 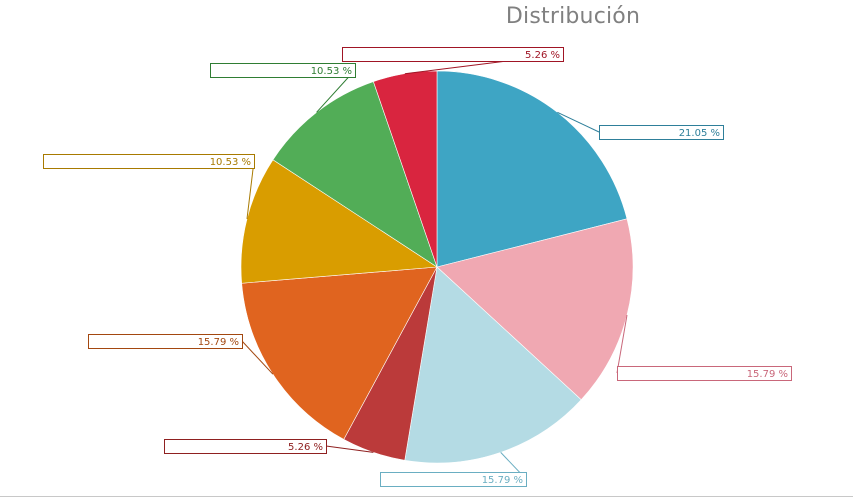 I want to click on bottom-divider, so click(x=426, y=496).